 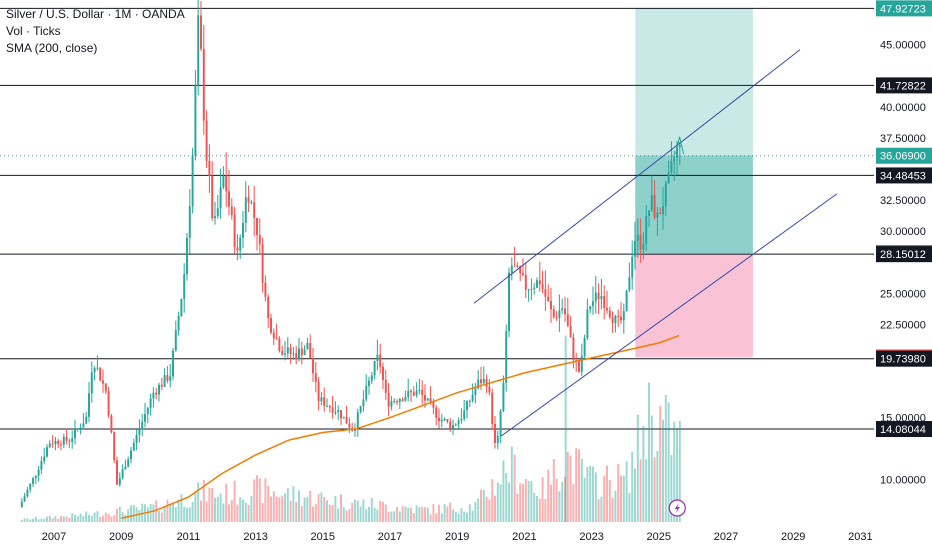 What do you see at coordinates (33, 31) in the screenshot?
I see `volume-indicator-label: Vol · Ticks` at bounding box center [33, 31].